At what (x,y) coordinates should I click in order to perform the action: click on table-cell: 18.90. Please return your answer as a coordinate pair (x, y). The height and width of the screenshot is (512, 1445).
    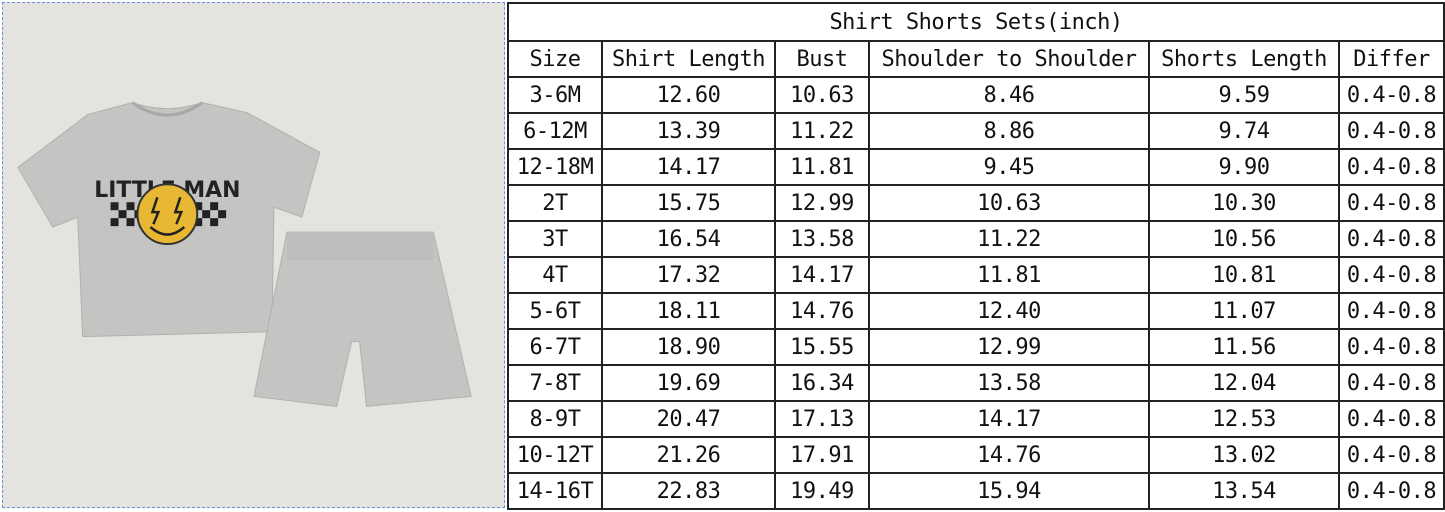
    Looking at the image, I should click on (688, 347).